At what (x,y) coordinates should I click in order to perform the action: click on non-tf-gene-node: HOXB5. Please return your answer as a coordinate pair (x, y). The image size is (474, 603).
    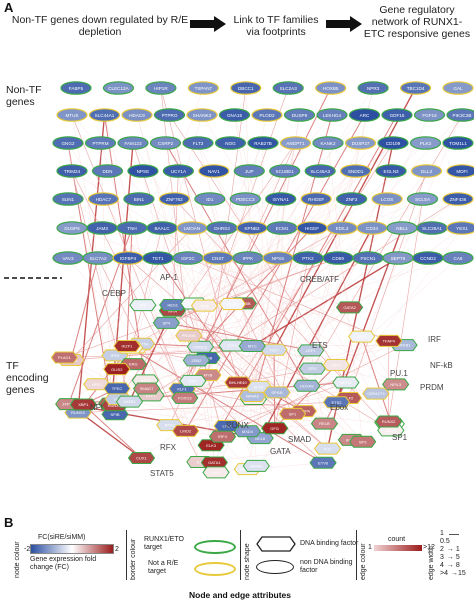
    Looking at the image, I should click on (331, 88).